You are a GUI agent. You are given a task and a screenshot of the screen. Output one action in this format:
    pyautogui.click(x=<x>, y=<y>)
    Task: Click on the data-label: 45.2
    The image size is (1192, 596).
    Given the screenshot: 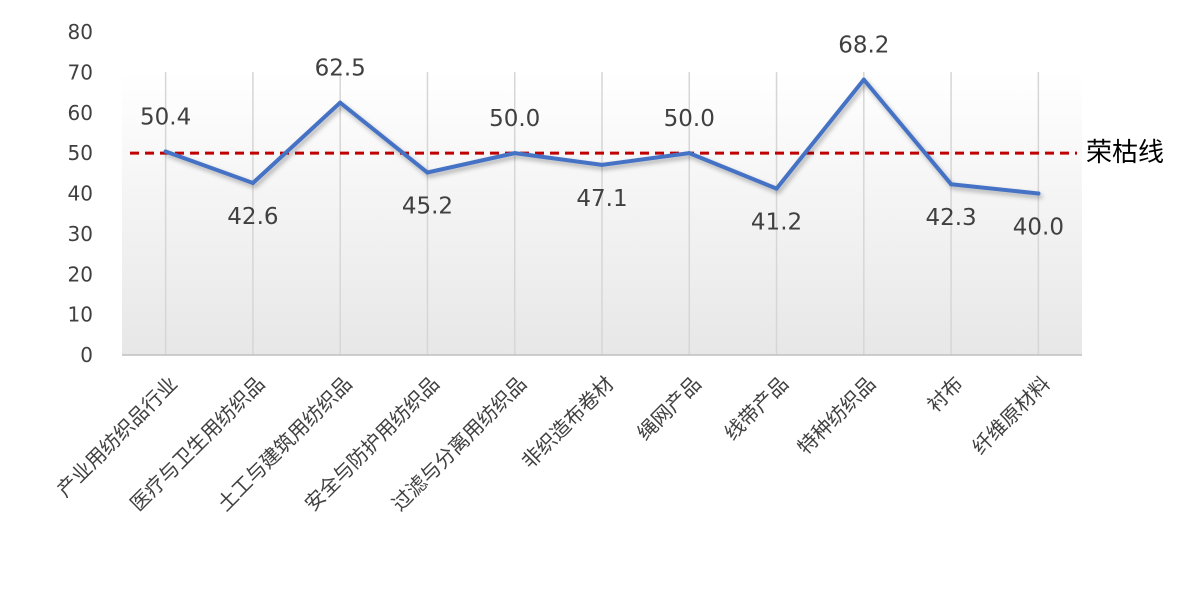 What is the action you would take?
    pyautogui.click(x=427, y=207)
    